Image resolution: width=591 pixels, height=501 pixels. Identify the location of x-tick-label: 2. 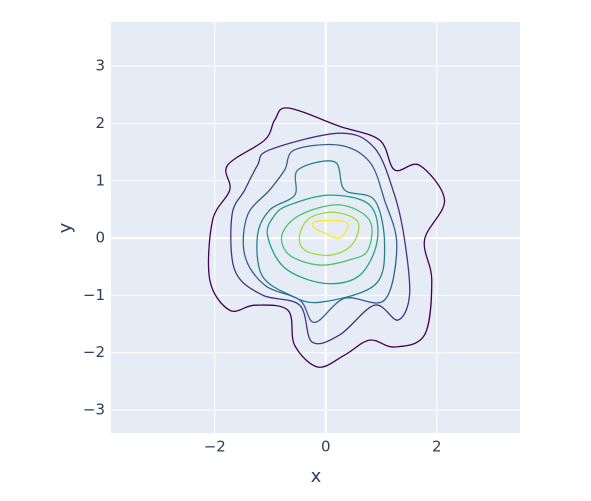
(437, 447).